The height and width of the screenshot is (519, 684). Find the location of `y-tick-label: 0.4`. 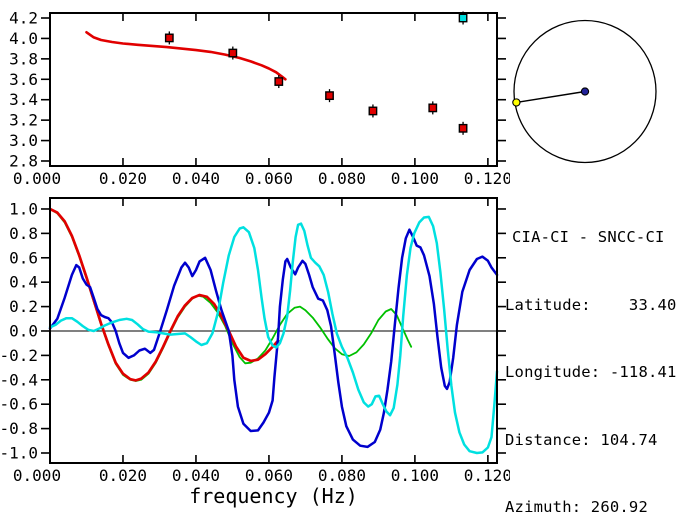

y-tick-label: 0.4 is located at coordinates (23, 282).